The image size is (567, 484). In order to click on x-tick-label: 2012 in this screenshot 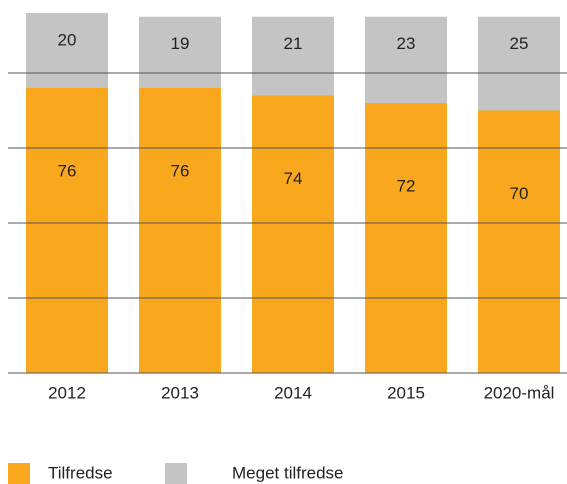, I will do `click(67, 392)`.